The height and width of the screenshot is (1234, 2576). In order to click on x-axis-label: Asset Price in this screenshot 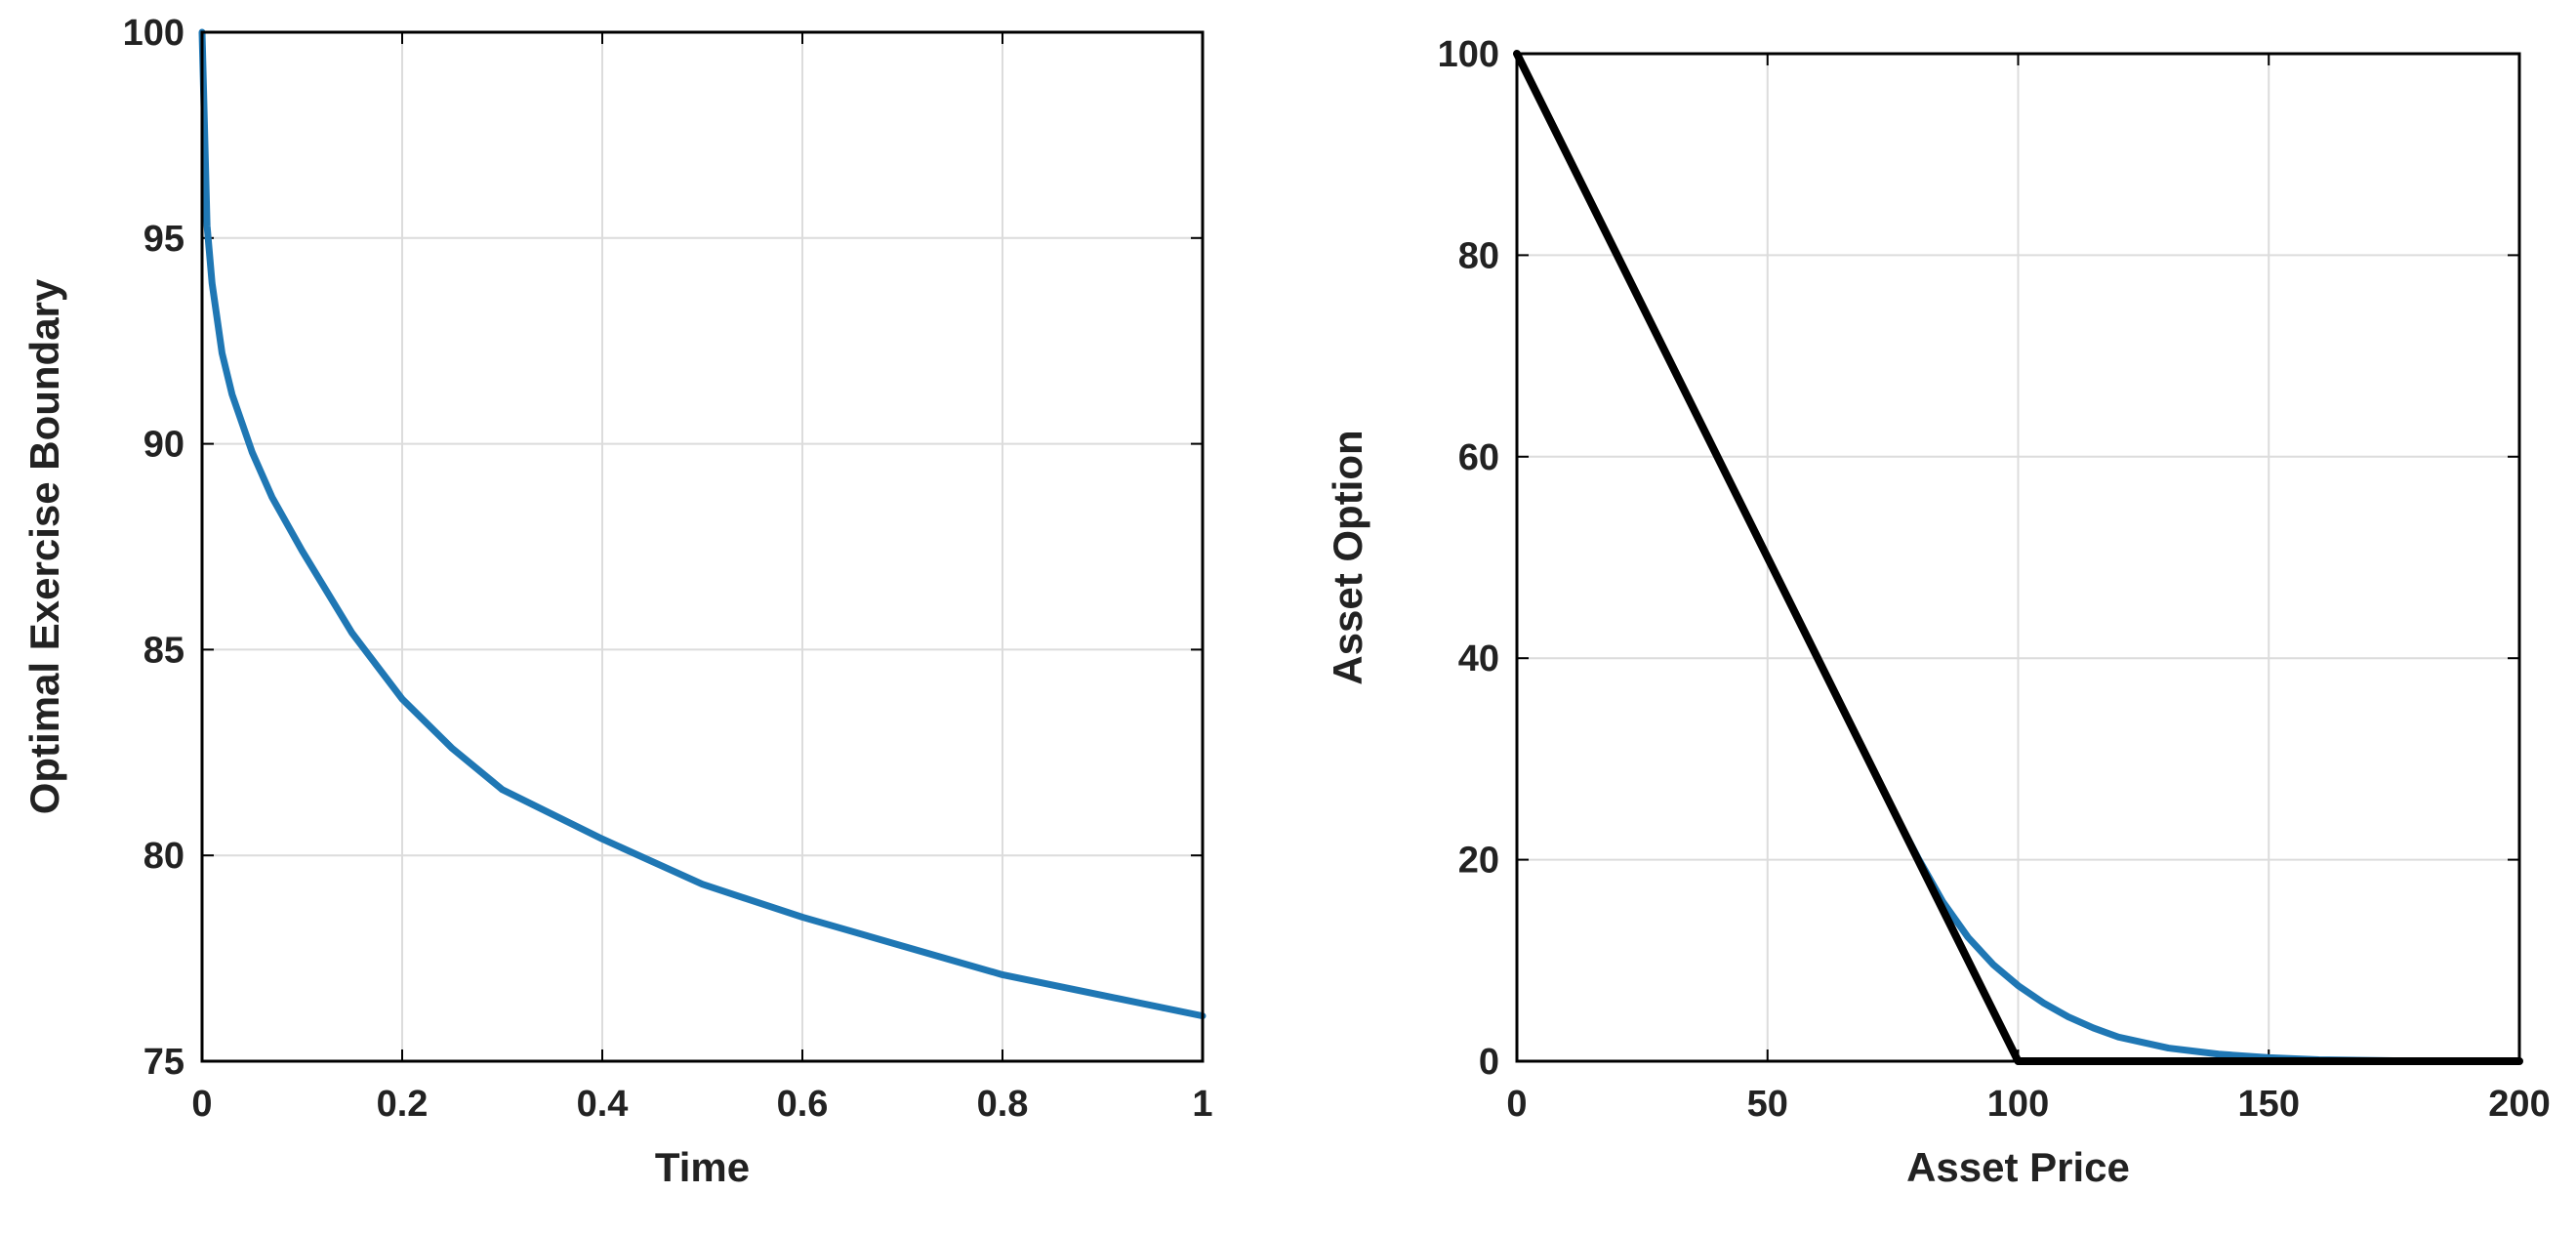, I will do `click(2018, 1167)`.